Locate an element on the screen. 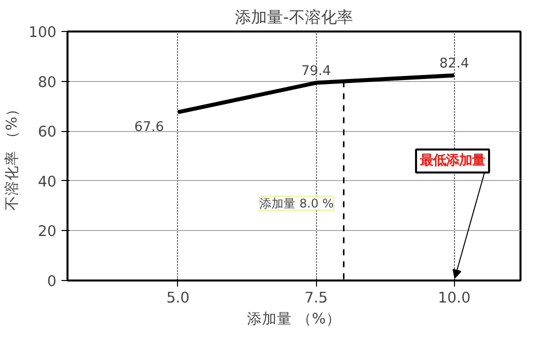 The height and width of the screenshot is (337, 551). data-label: 79.4 is located at coordinates (316, 71).